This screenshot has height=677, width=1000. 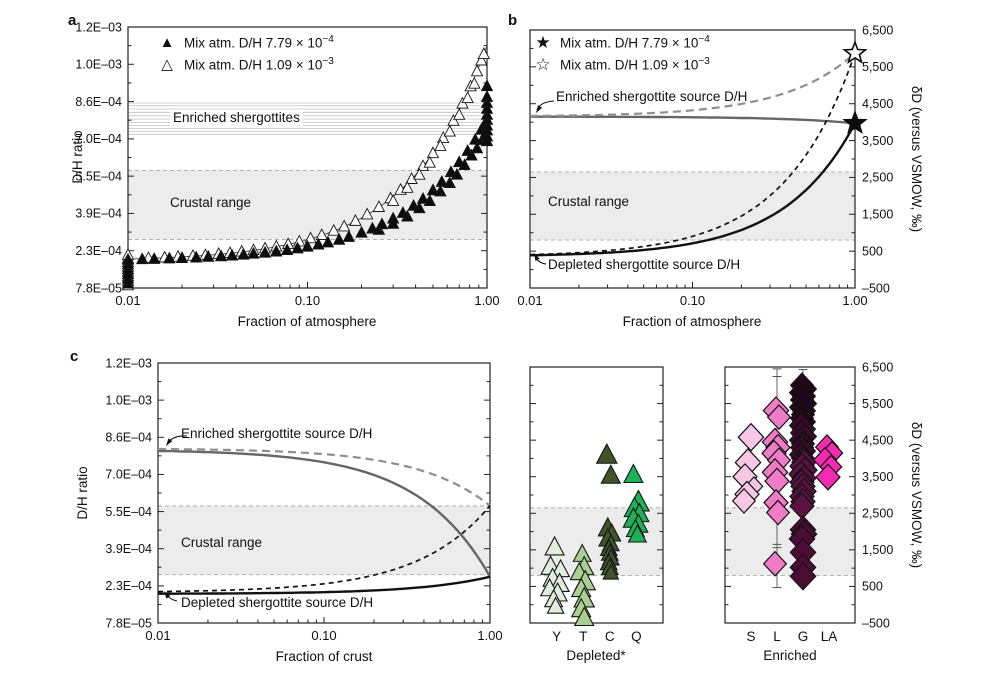 What do you see at coordinates (610, 636) in the screenshot?
I see `category-label: C` at bounding box center [610, 636].